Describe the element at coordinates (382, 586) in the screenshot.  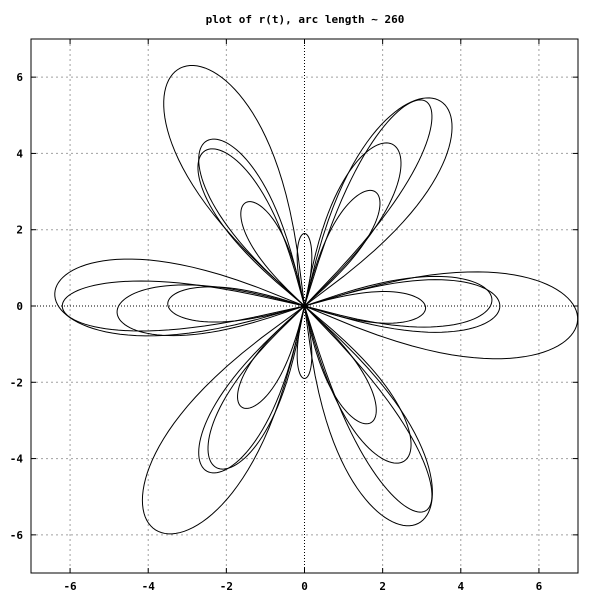
I see `x-tick-label: 2` at that location.